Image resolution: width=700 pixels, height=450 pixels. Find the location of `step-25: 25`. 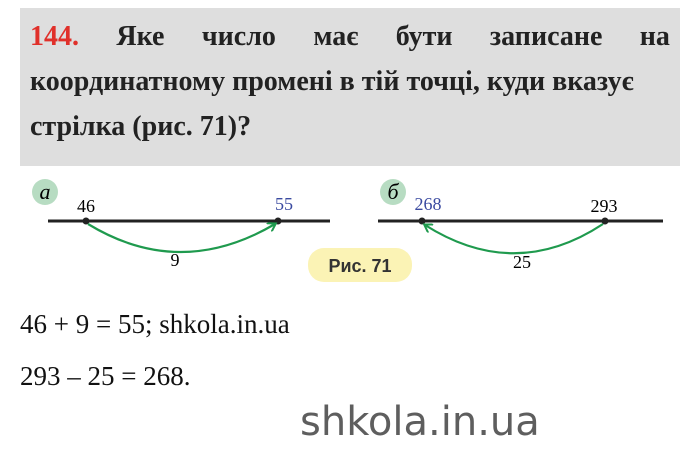

step-25: 25 is located at coordinates (522, 262).